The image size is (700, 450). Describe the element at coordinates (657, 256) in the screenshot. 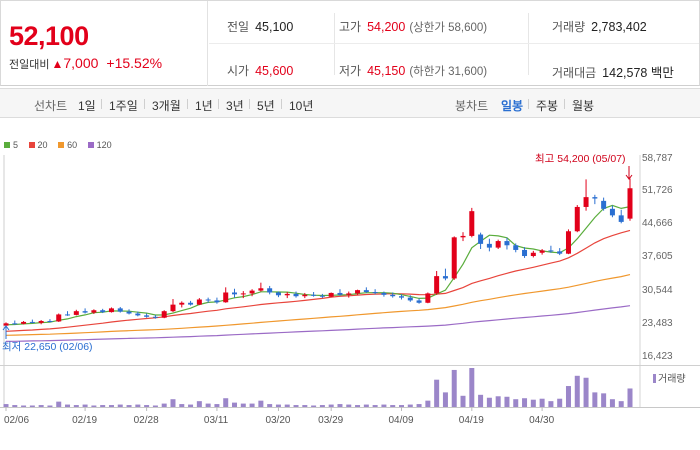

I see `y-tick-label: 37,605` at that location.